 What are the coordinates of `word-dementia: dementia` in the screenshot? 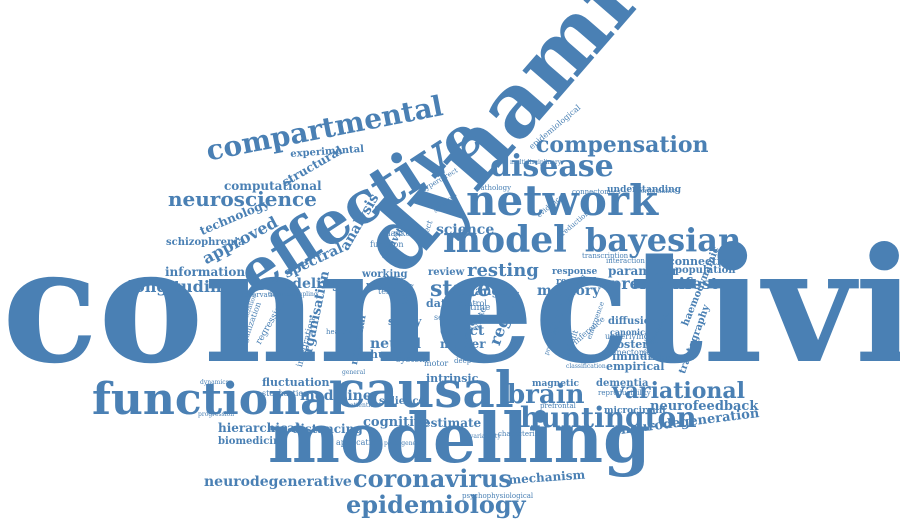 It's located at (622, 383).